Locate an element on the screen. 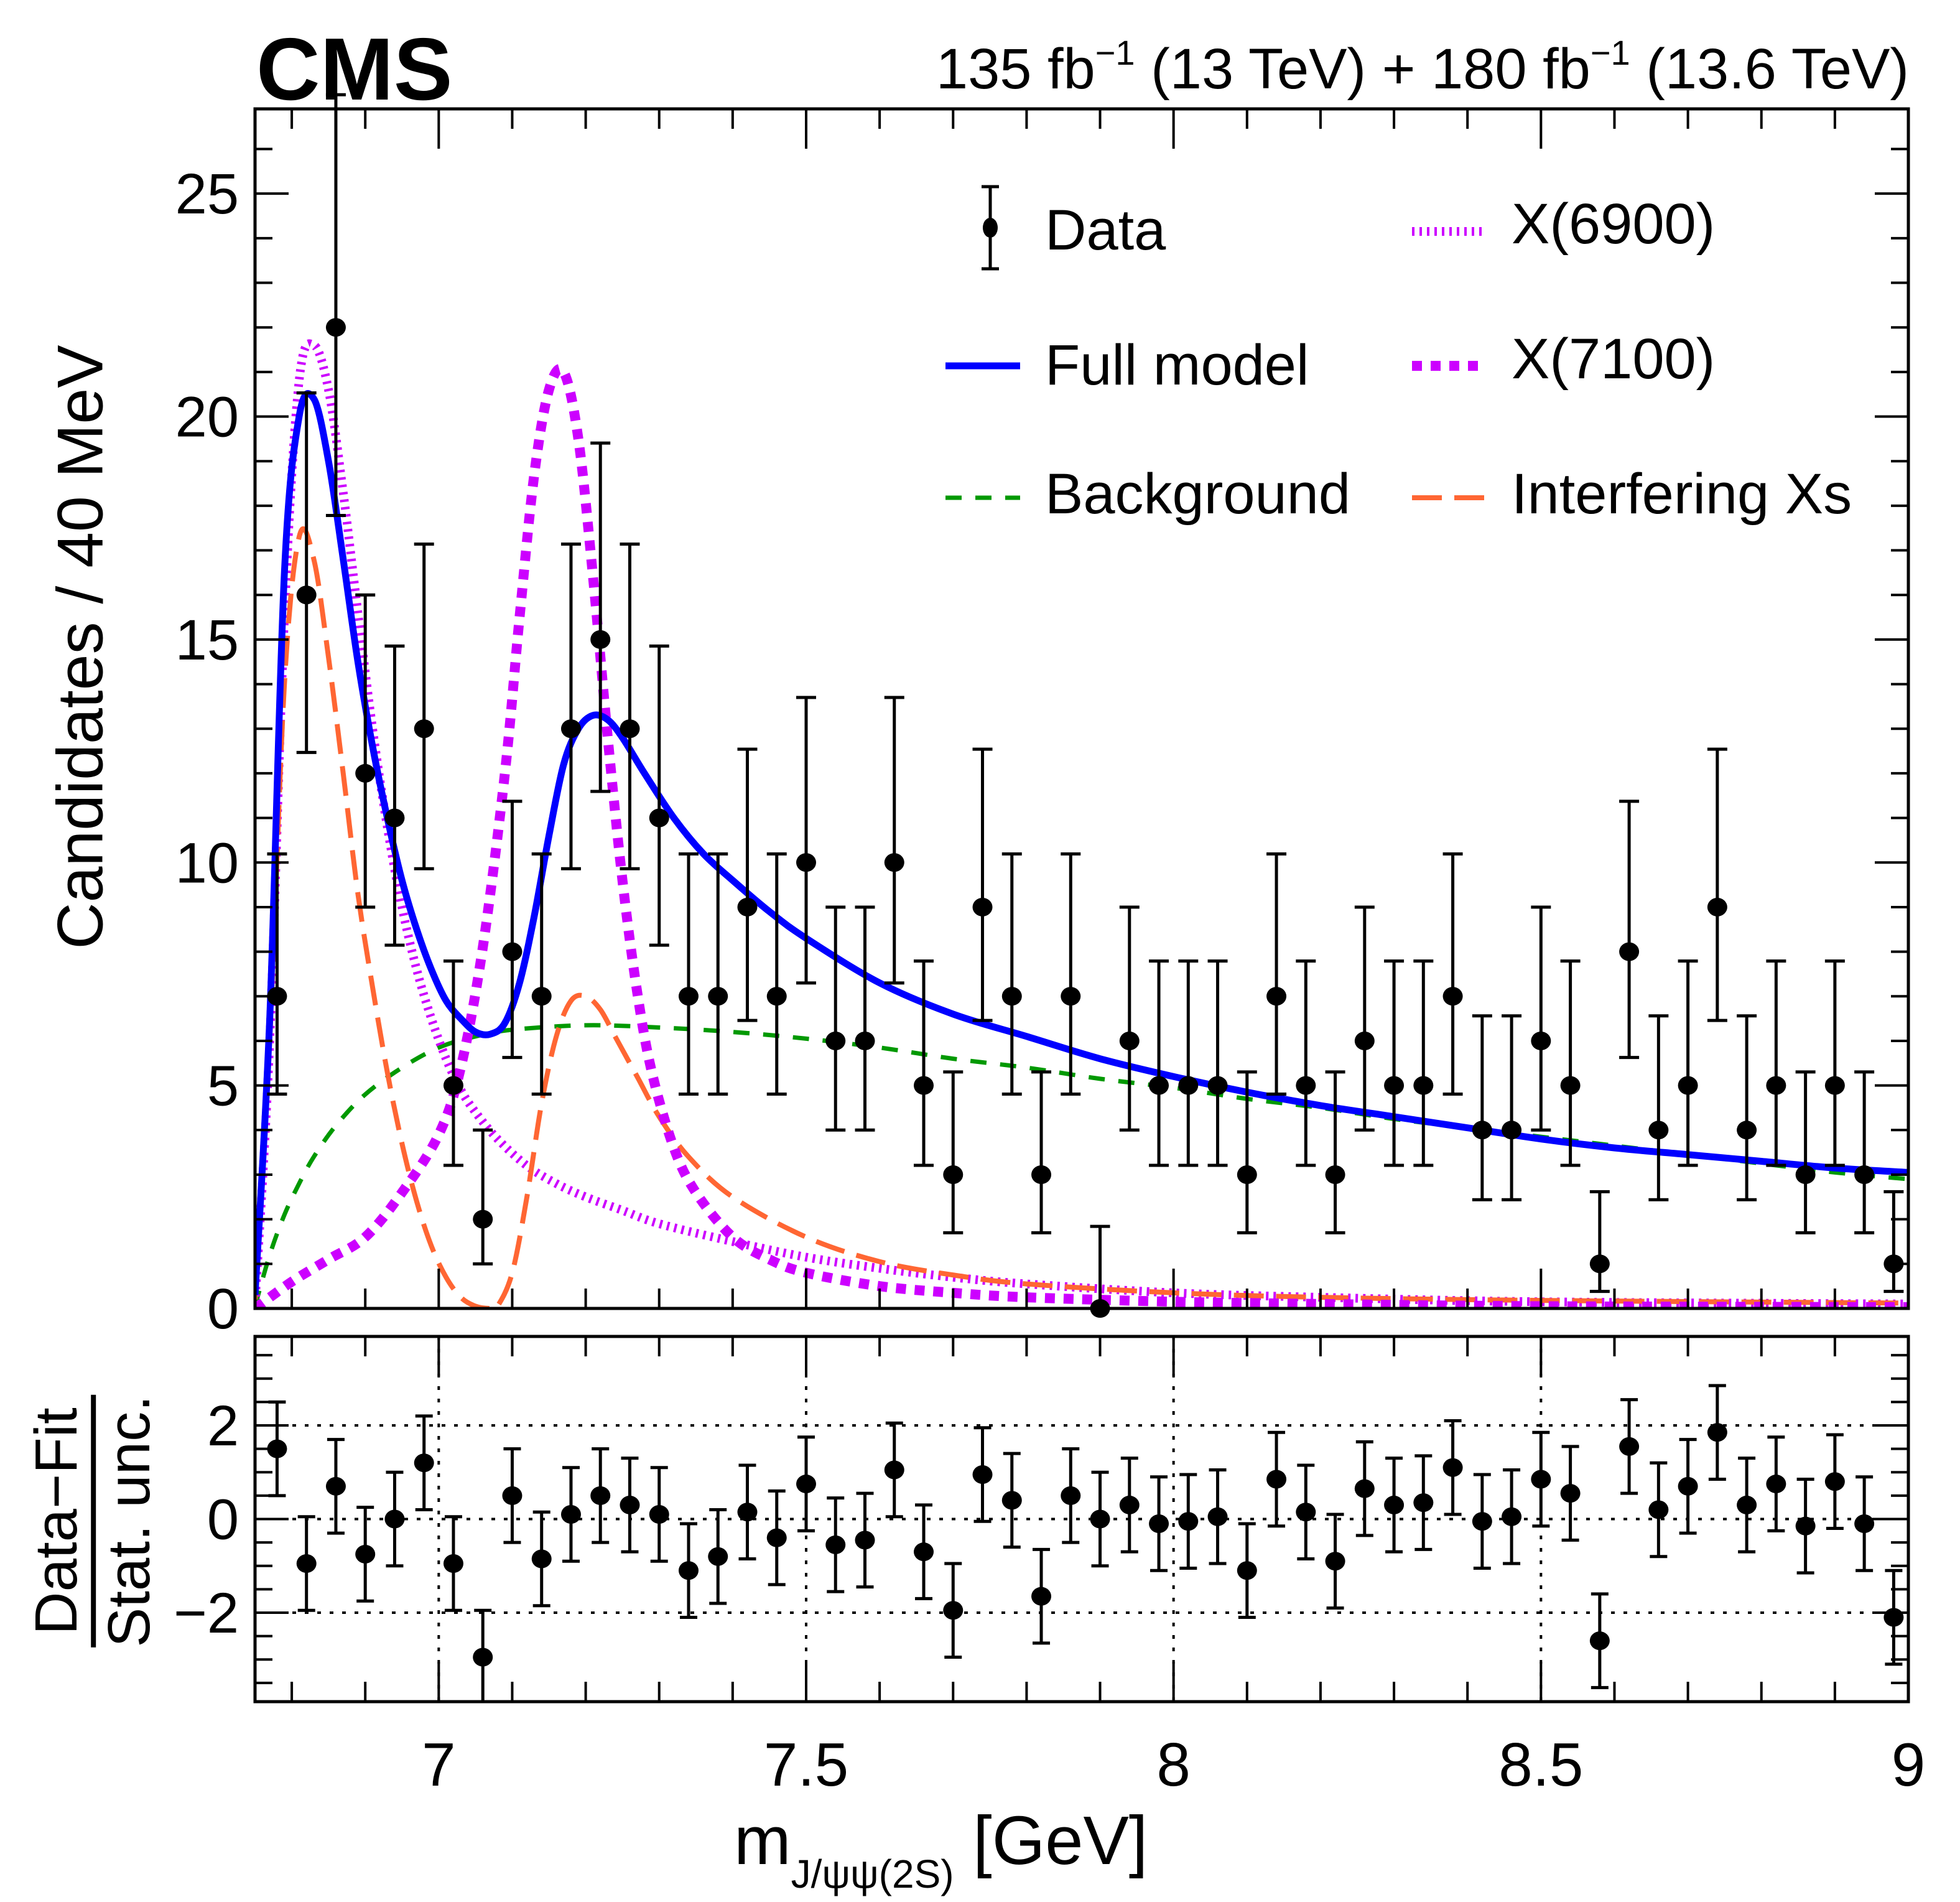  legend-label-x7100: X(7100) is located at coordinates (1614, 359).